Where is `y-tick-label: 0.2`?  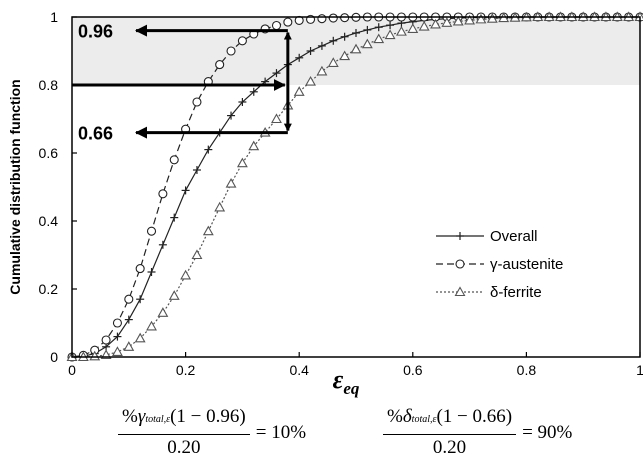 y-tick-label: 0.2 is located at coordinates (49, 289).